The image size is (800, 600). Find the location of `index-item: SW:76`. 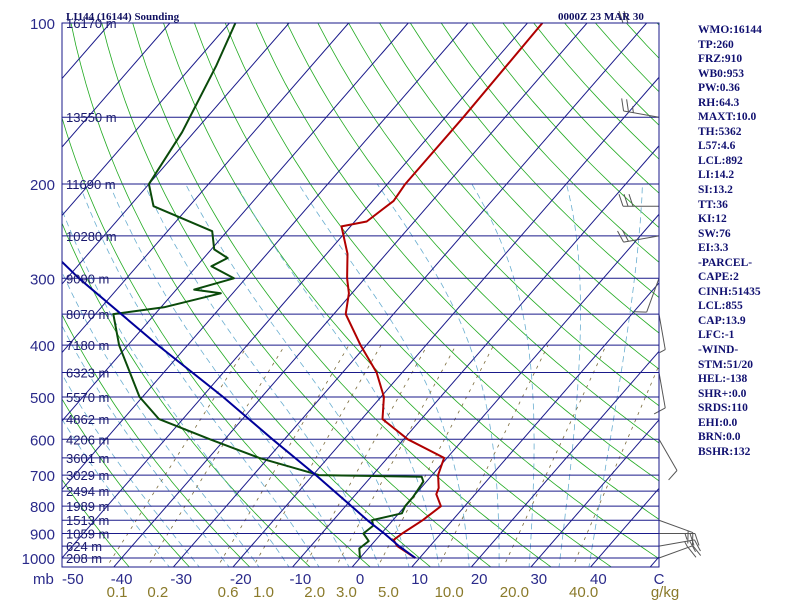

index-item: SW:76 is located at coordinates (714, 233).